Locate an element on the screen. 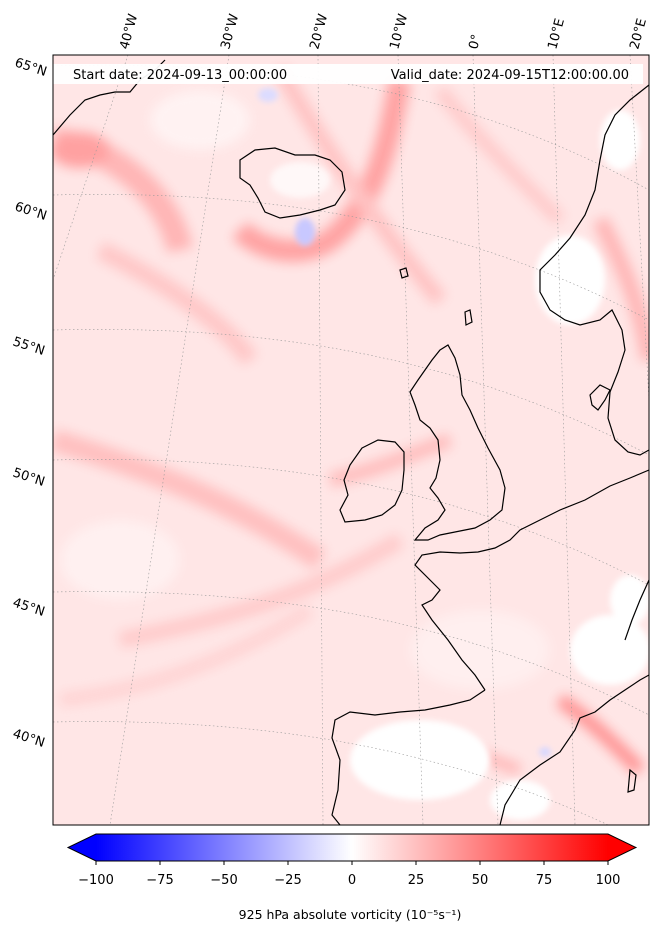  colorbar-tick-label: −50 is located at coordinates (223, 880).